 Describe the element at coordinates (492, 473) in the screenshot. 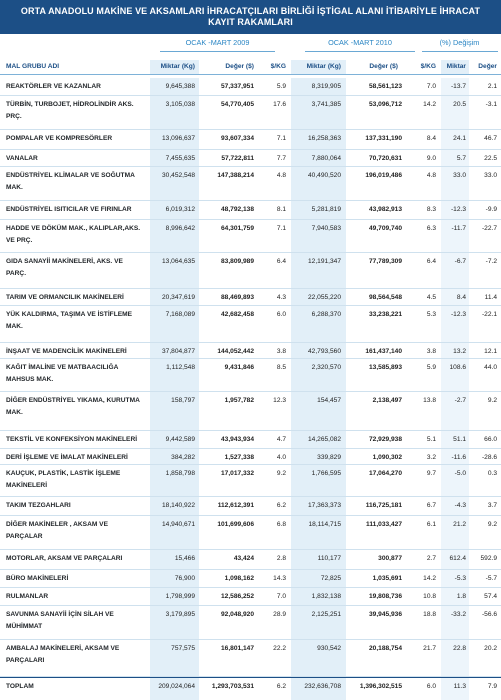

I see `cell-chg-value: 0.3` at that location.